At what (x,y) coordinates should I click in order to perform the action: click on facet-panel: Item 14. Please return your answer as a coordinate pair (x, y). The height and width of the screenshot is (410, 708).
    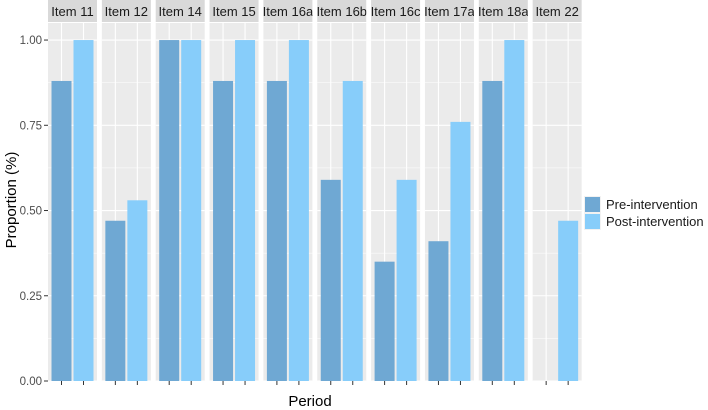
    Looking at the image, I should click on (180, 192).